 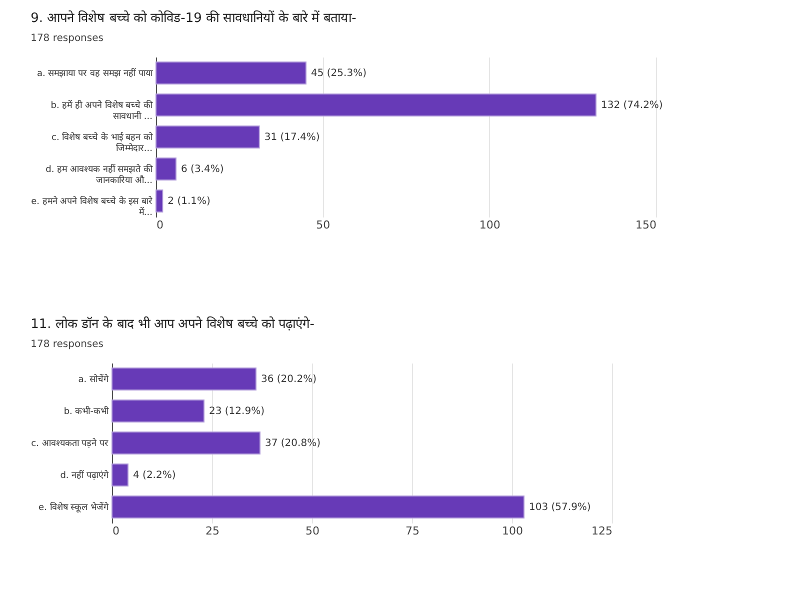 What do you see at coordinates (67, 38) in the screenshot?
I see `text: 178 responses` at bounding box center [67, 38].